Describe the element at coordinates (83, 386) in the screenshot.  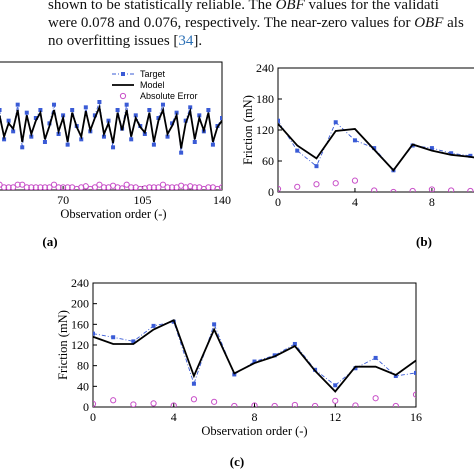
I see `y-tick-label: 40` at that location.